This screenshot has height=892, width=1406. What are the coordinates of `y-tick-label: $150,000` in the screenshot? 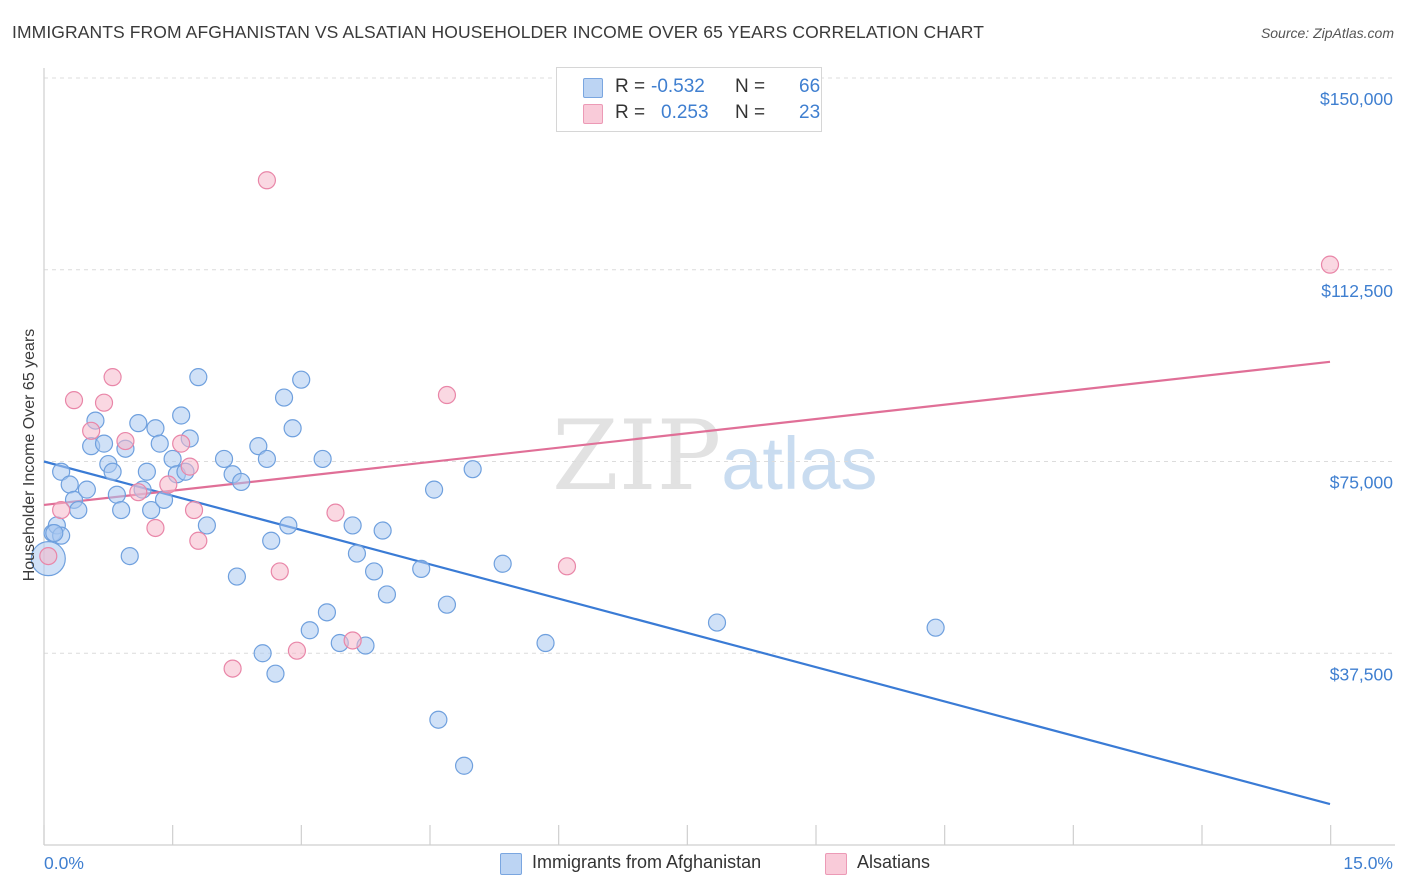 It's located at (1356, 99).